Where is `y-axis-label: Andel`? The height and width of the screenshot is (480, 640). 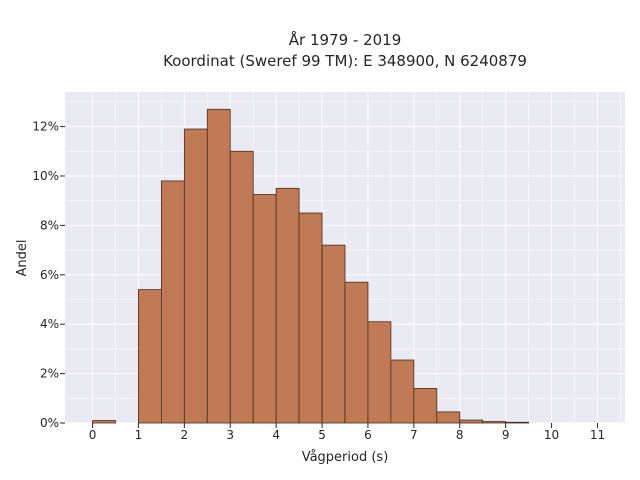
y-axis-label: Andel is located at coordinates (22, 258).